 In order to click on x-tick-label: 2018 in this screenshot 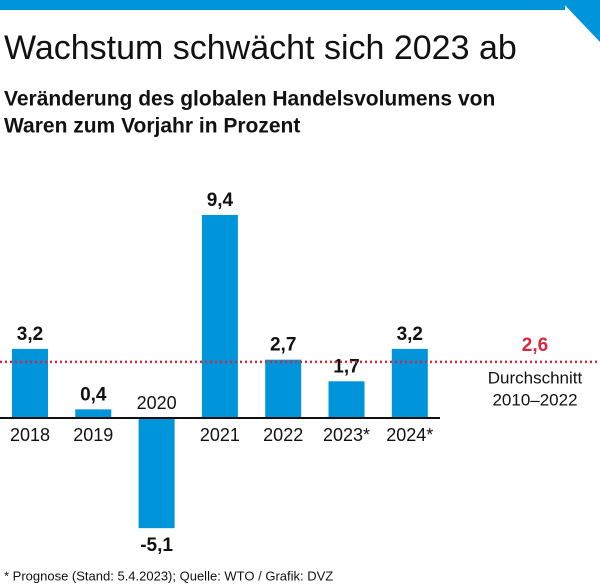, I will do `click(30, 435)`.